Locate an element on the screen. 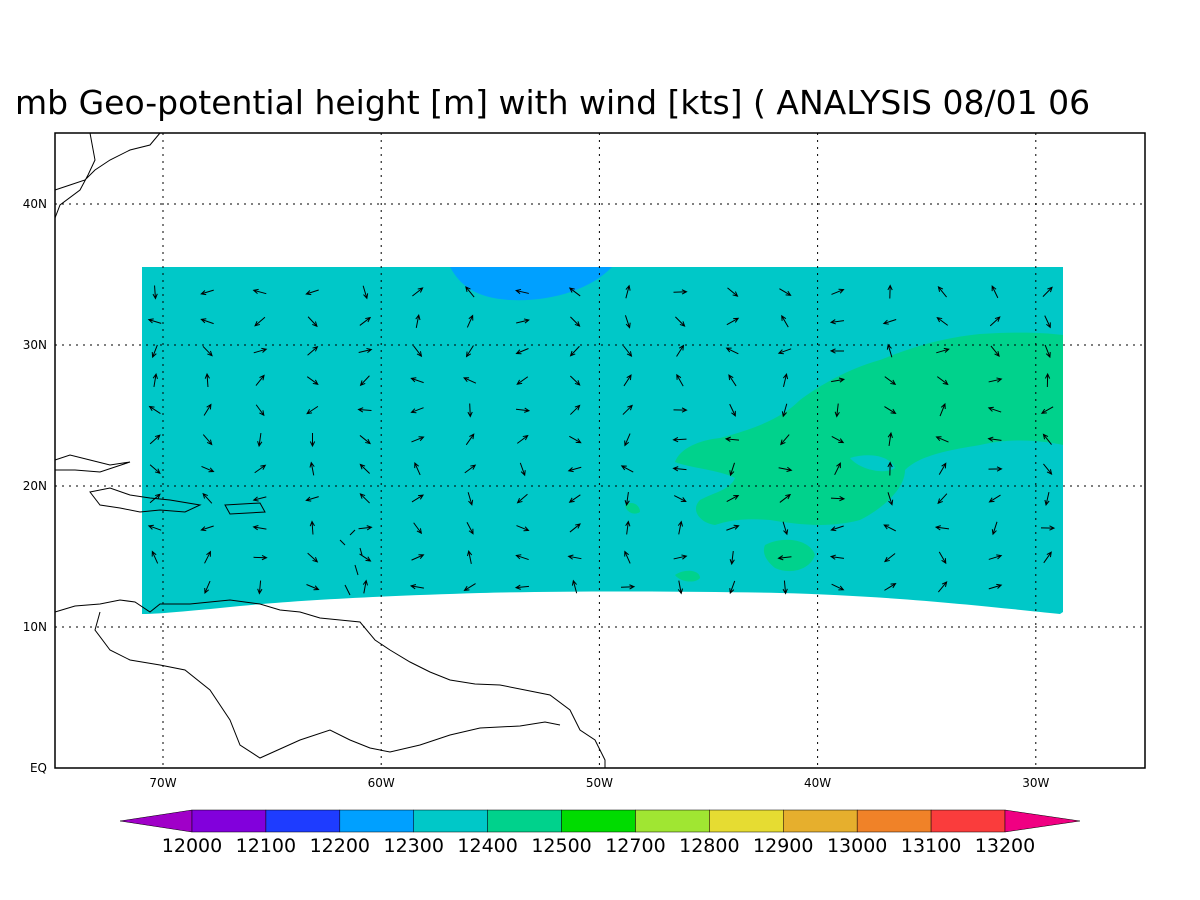 The image size is (1200, 900). colorbar-label: 12300 is located at coordinates (414, 846).